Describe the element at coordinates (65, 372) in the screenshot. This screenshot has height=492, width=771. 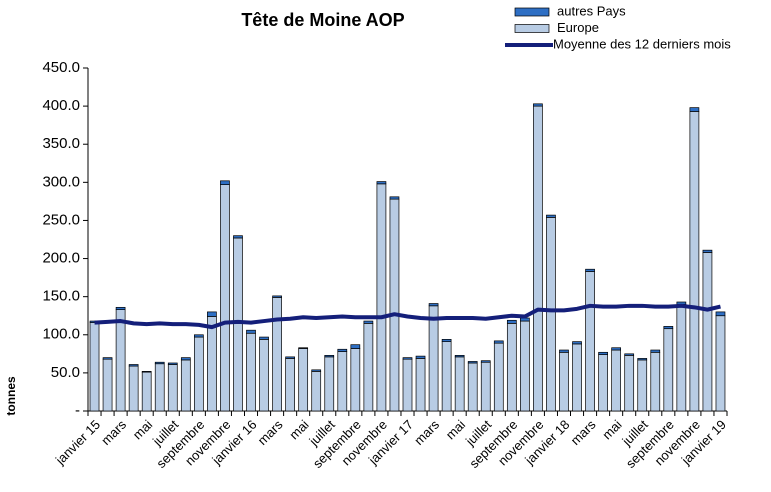
I see `y-tick-label: 50.0` at that location.